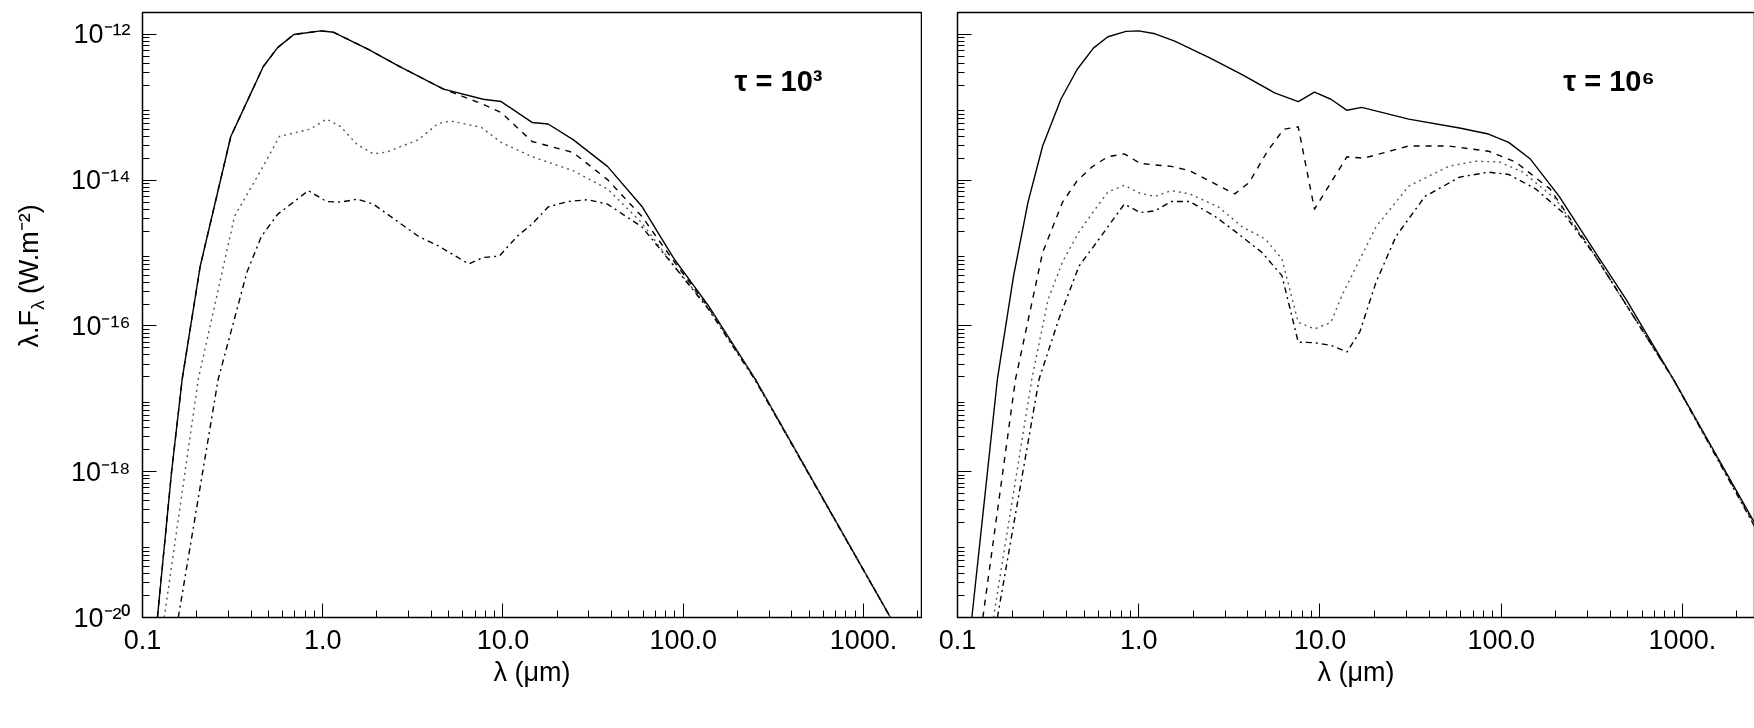 Image resolution: width=1754 pixels, height=728 pixels. What do you see at coordinates (100, 180) in the screenshot?
I see `y-tick-label: 10⁻¹⁴` at bounding box center [100, 180].